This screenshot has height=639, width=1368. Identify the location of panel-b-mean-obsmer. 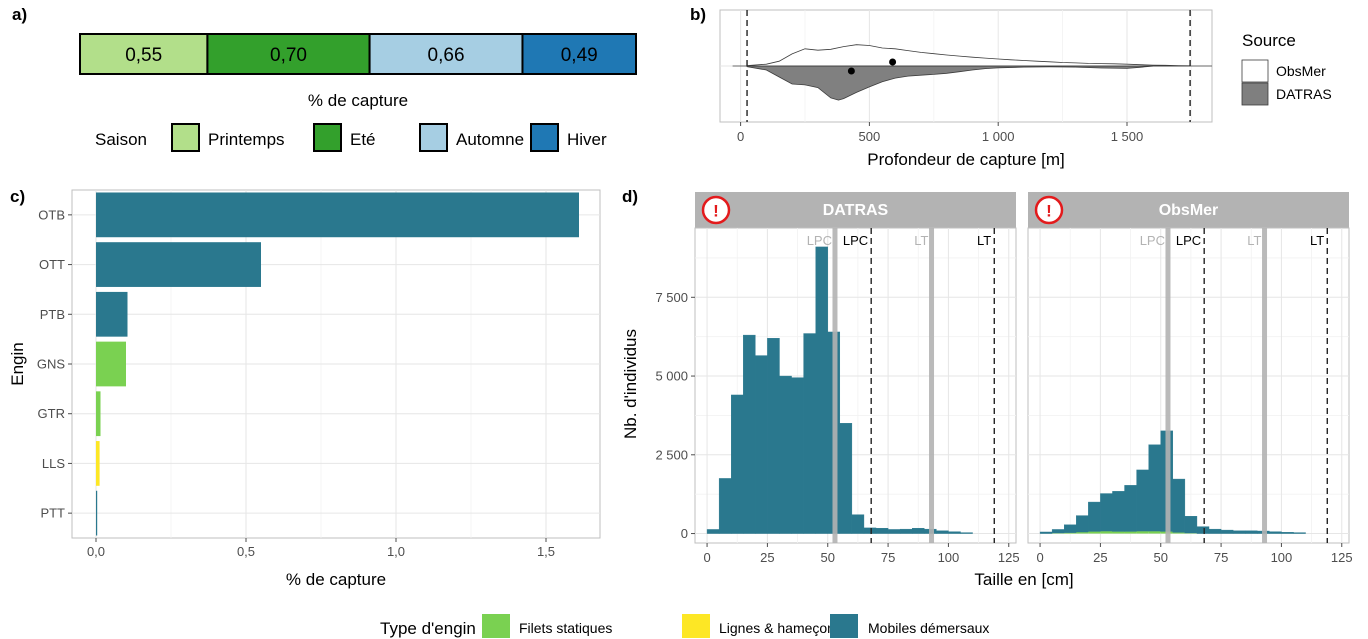
(893, 62).